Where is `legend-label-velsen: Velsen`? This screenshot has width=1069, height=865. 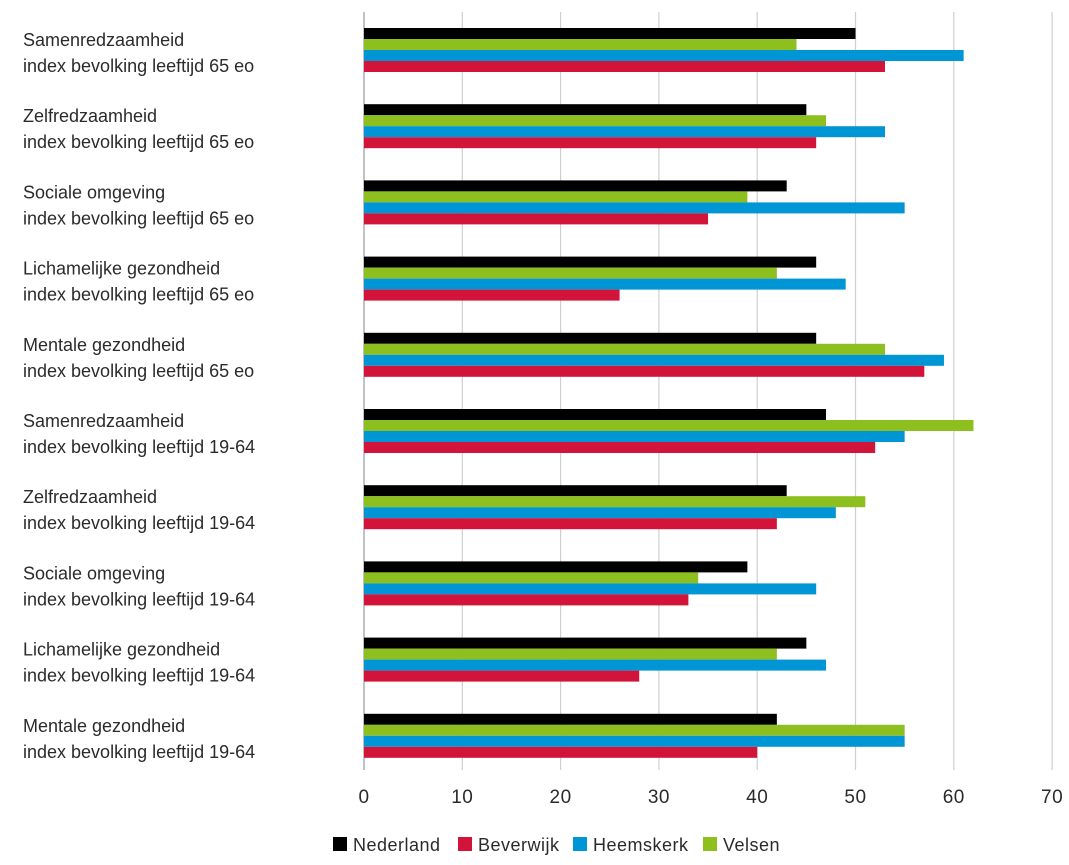 legend-label-velsen: Velsen is located at coordinates (751, 845).